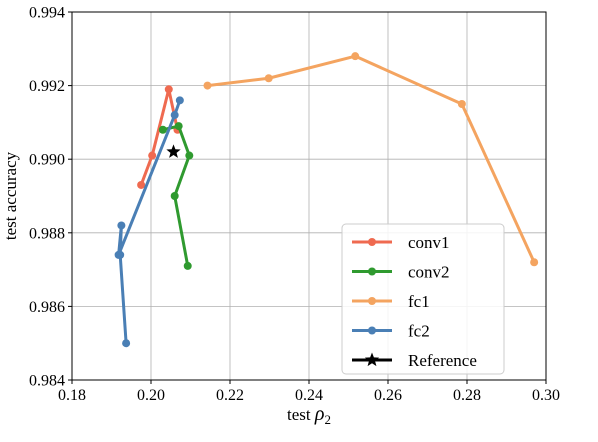  I want to click on y-tick-label: 0.988, so click(47, 233).